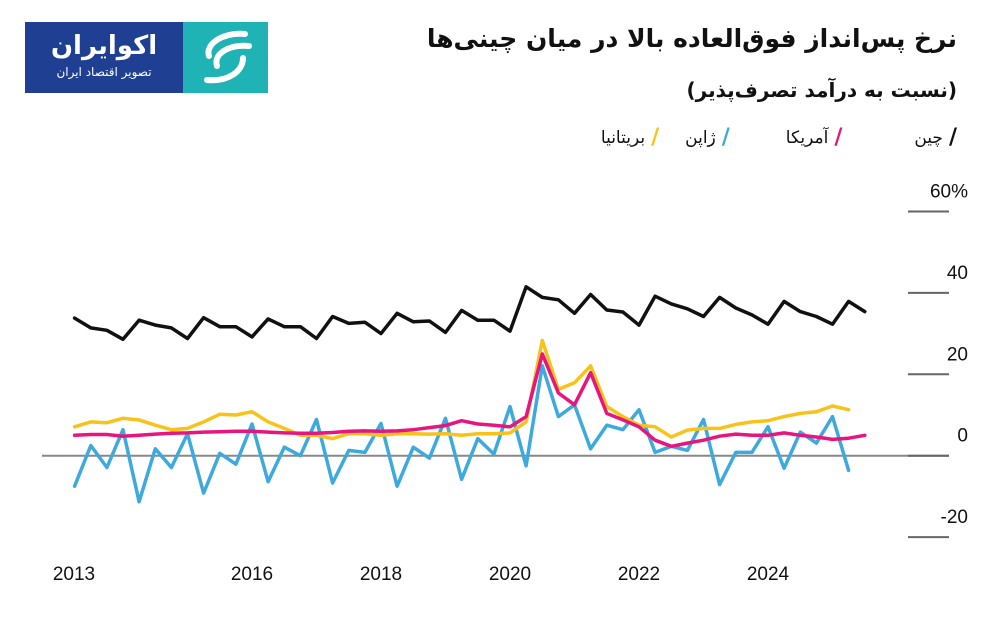 This screenshot has width=995, height=620. I want to click on legend-label: ژاپن, so click(700, 138).